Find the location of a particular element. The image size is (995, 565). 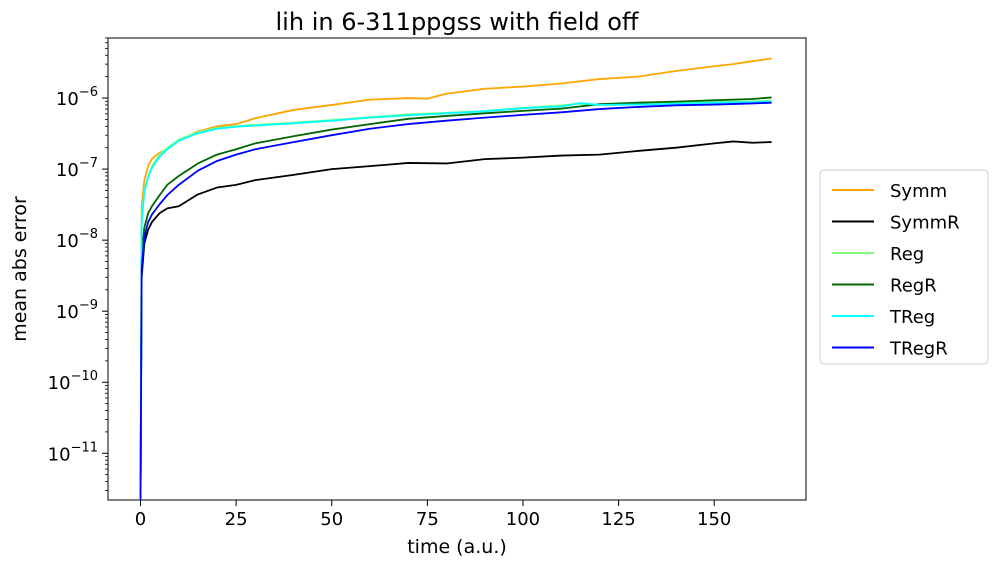

legend-label: SymmR is located at coordinates (925, 223).